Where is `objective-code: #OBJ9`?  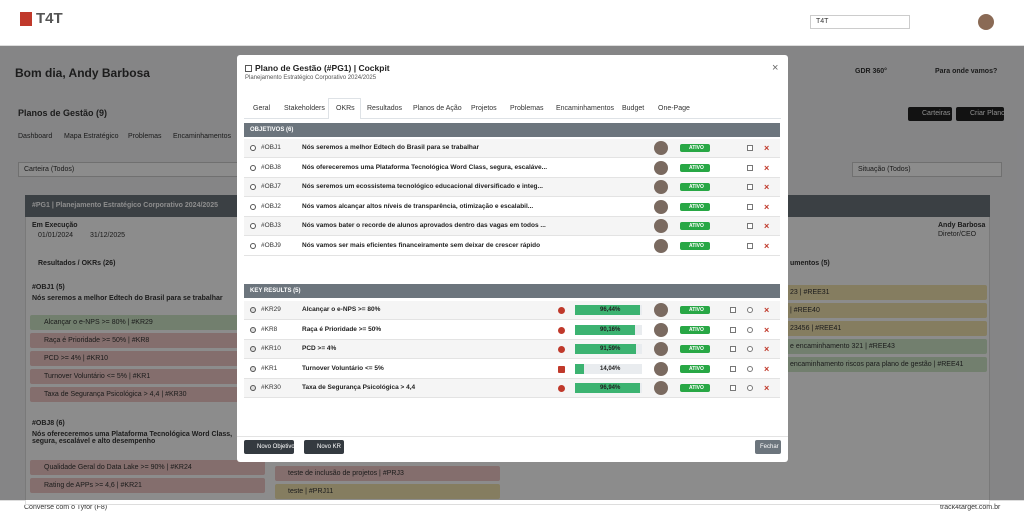 objective-code: #OBJ9 is located at coordinates (271, 245).